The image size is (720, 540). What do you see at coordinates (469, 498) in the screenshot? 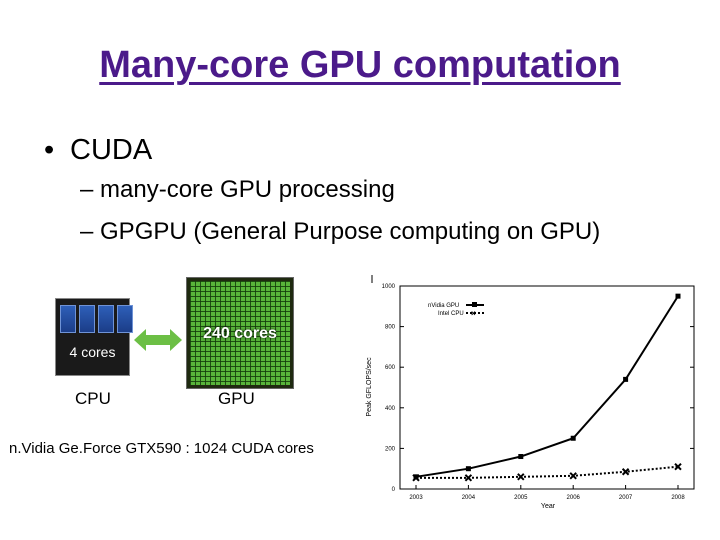
I see `x-tick-label: 2004` at bounding box center [469, 498].